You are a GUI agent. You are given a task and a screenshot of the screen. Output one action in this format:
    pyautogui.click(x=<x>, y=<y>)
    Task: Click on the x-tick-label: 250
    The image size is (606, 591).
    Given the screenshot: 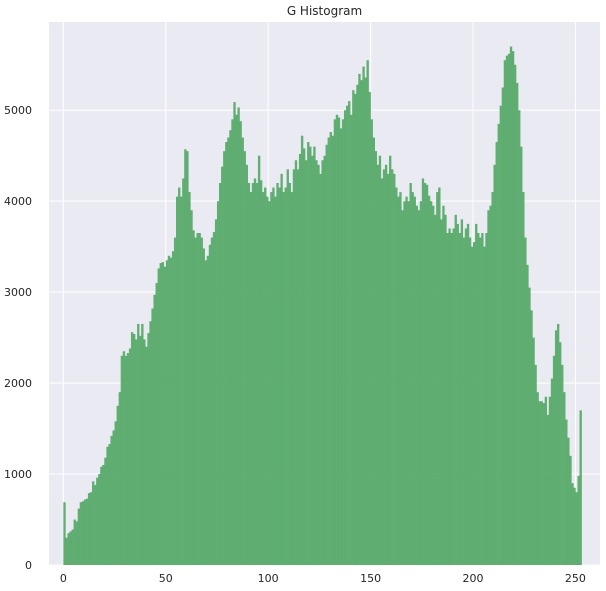 What is the action you would take?
    pyautogui.click(x=575, y=578)
    